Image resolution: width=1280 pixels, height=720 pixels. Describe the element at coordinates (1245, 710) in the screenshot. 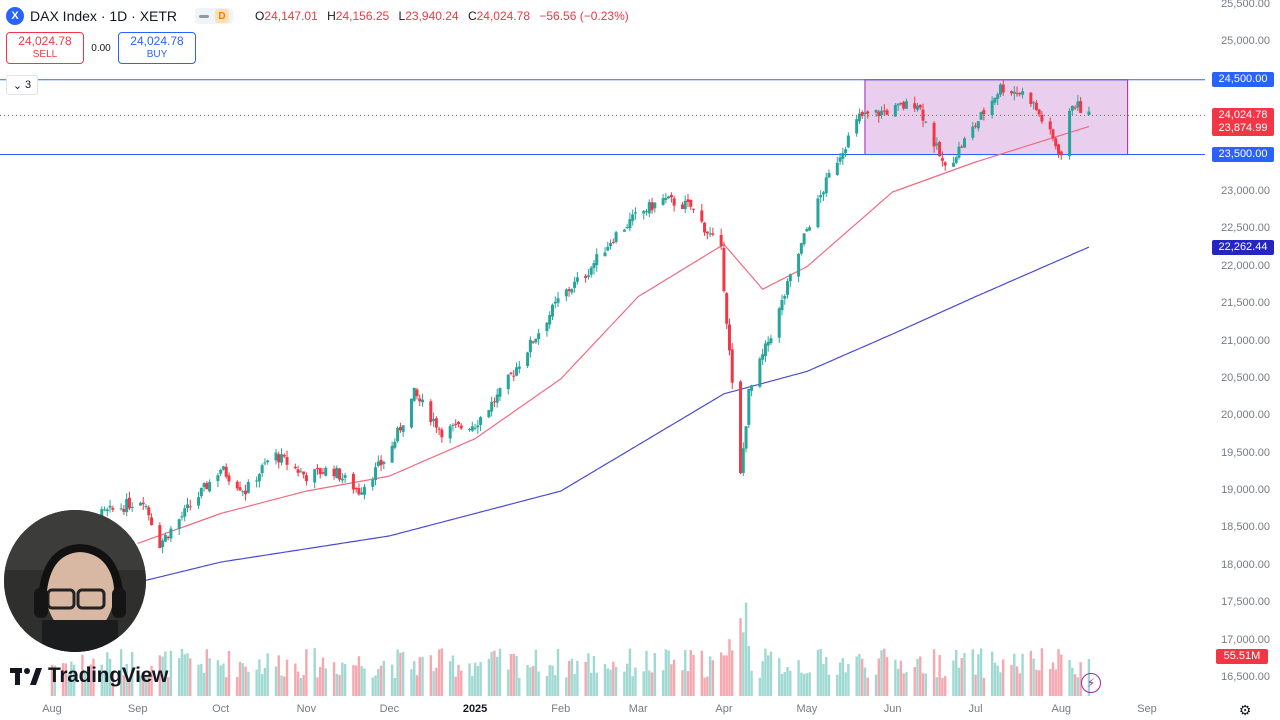

I see `gear-icon: ⚙` at that location.